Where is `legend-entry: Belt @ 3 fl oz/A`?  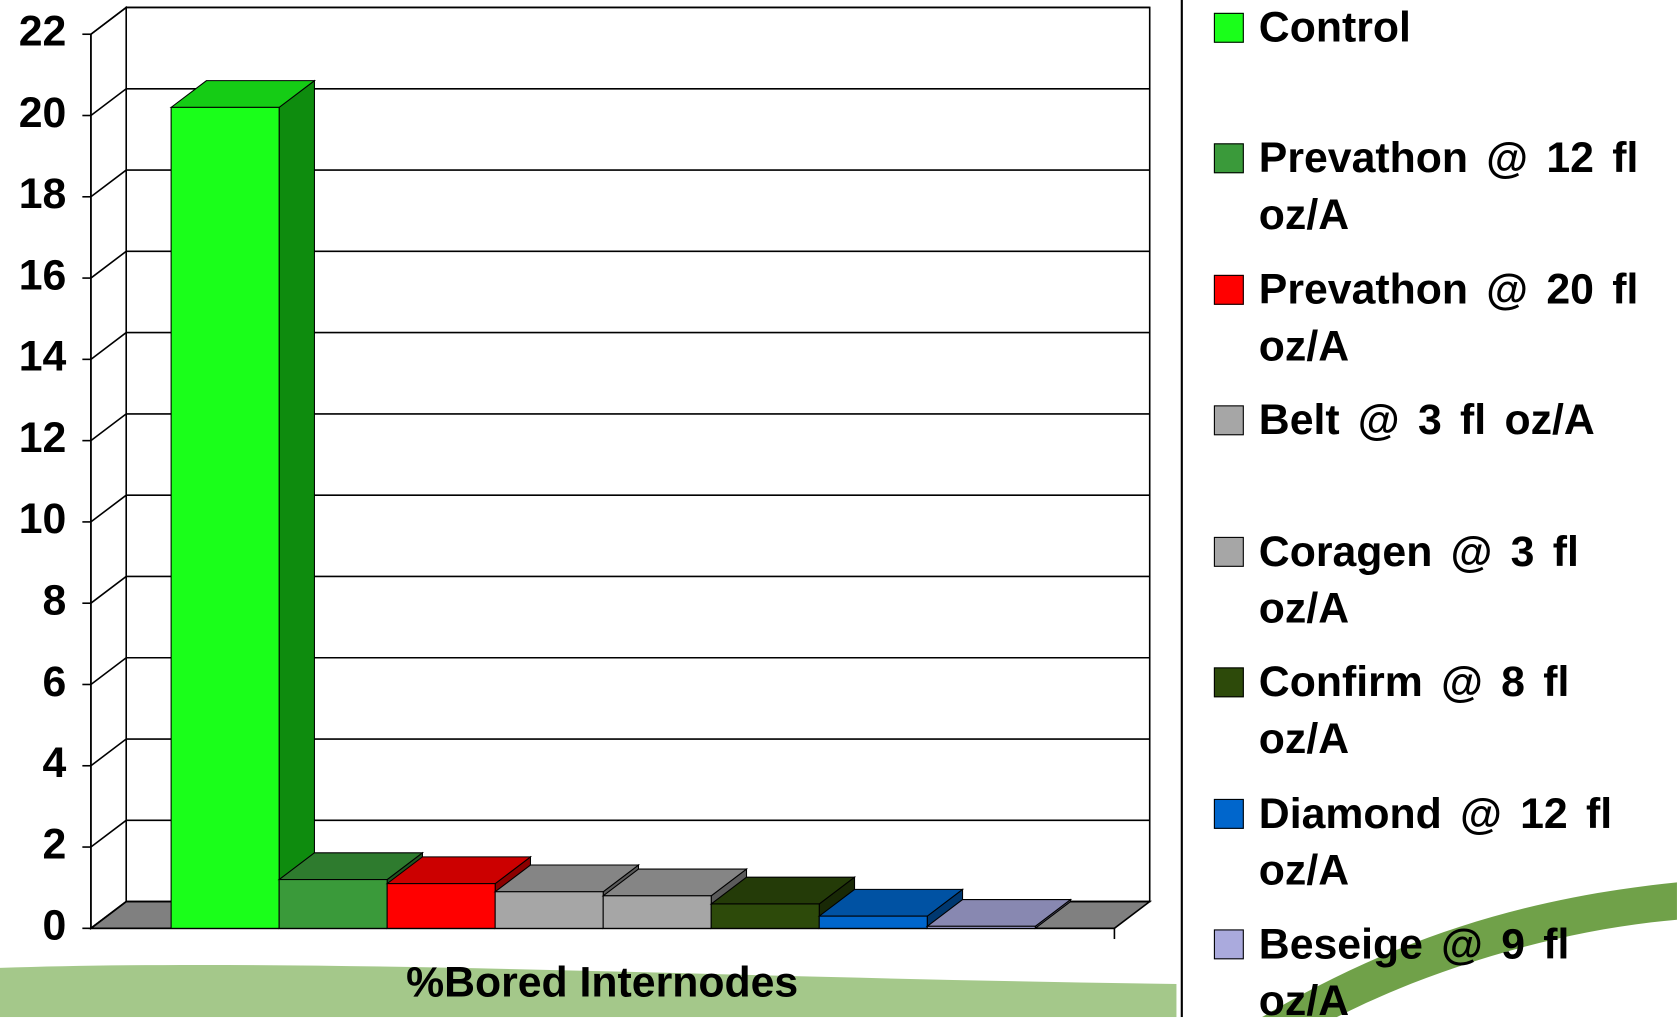
legend-entry: Belt @ 3 fl oz/A is located at coordinates (1437, 421).